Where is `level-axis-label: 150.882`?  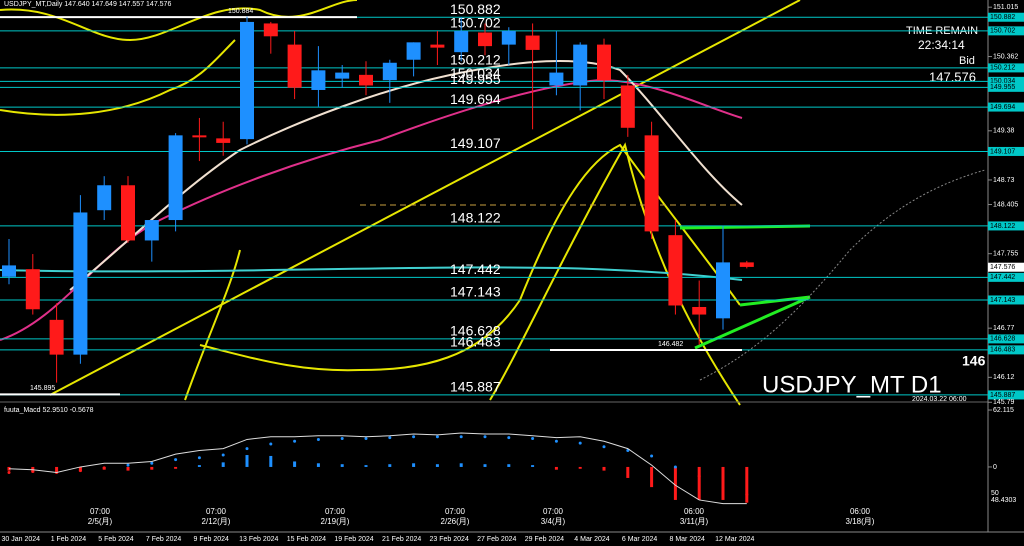
level-axis-label: 150.882 is located at coordinates (1002, 17).